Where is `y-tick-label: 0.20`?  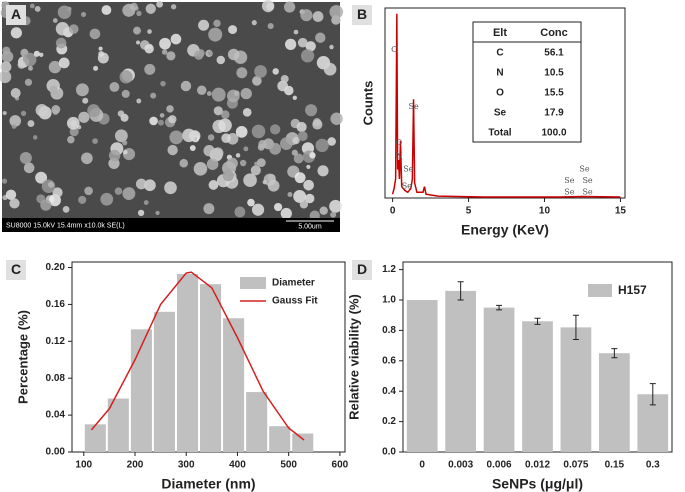 y-tick-label: 0.20 is located at coordinates (56, 267).